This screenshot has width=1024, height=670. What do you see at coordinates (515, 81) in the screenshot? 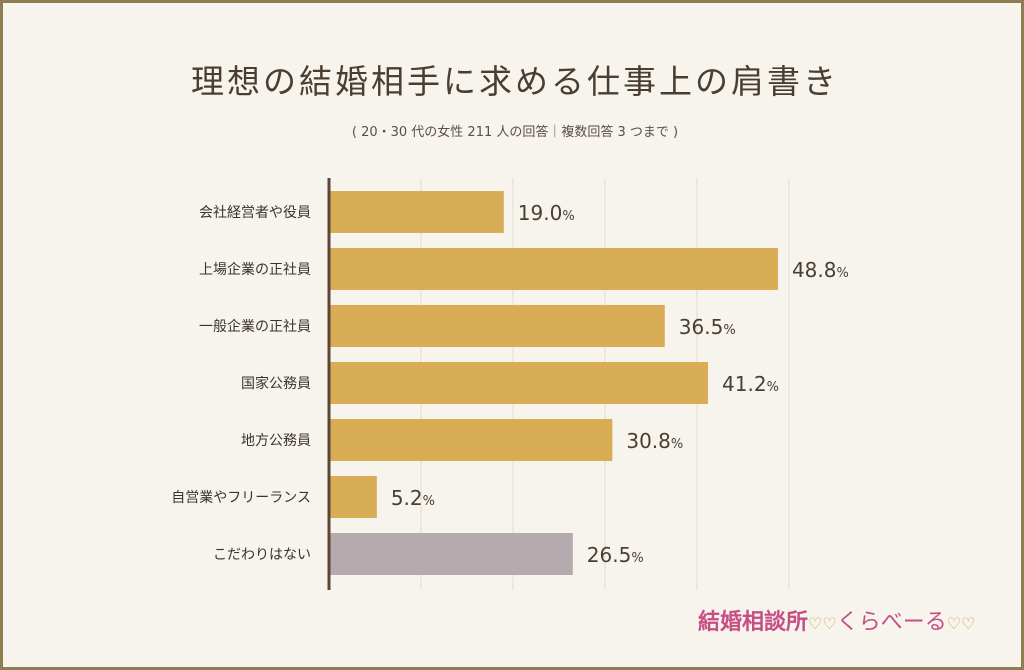
I see `chart-title: 理想の結婚相手に求める仕事上の肩書き` at bounding box center [515, 81].